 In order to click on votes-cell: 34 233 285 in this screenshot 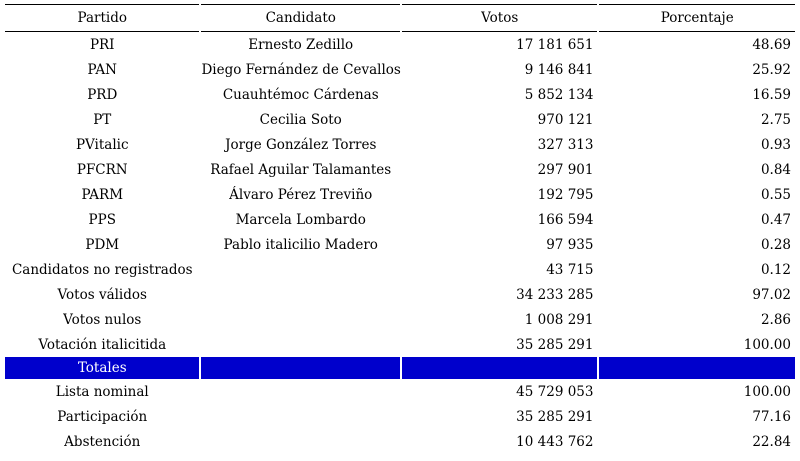, I will do `click(555, 294)`.